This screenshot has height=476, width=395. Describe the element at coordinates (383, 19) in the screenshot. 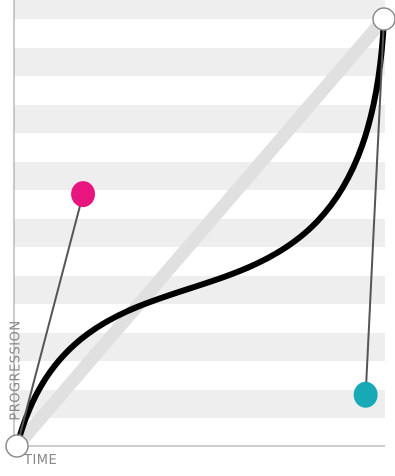

I see `end-point-handle` at that location.